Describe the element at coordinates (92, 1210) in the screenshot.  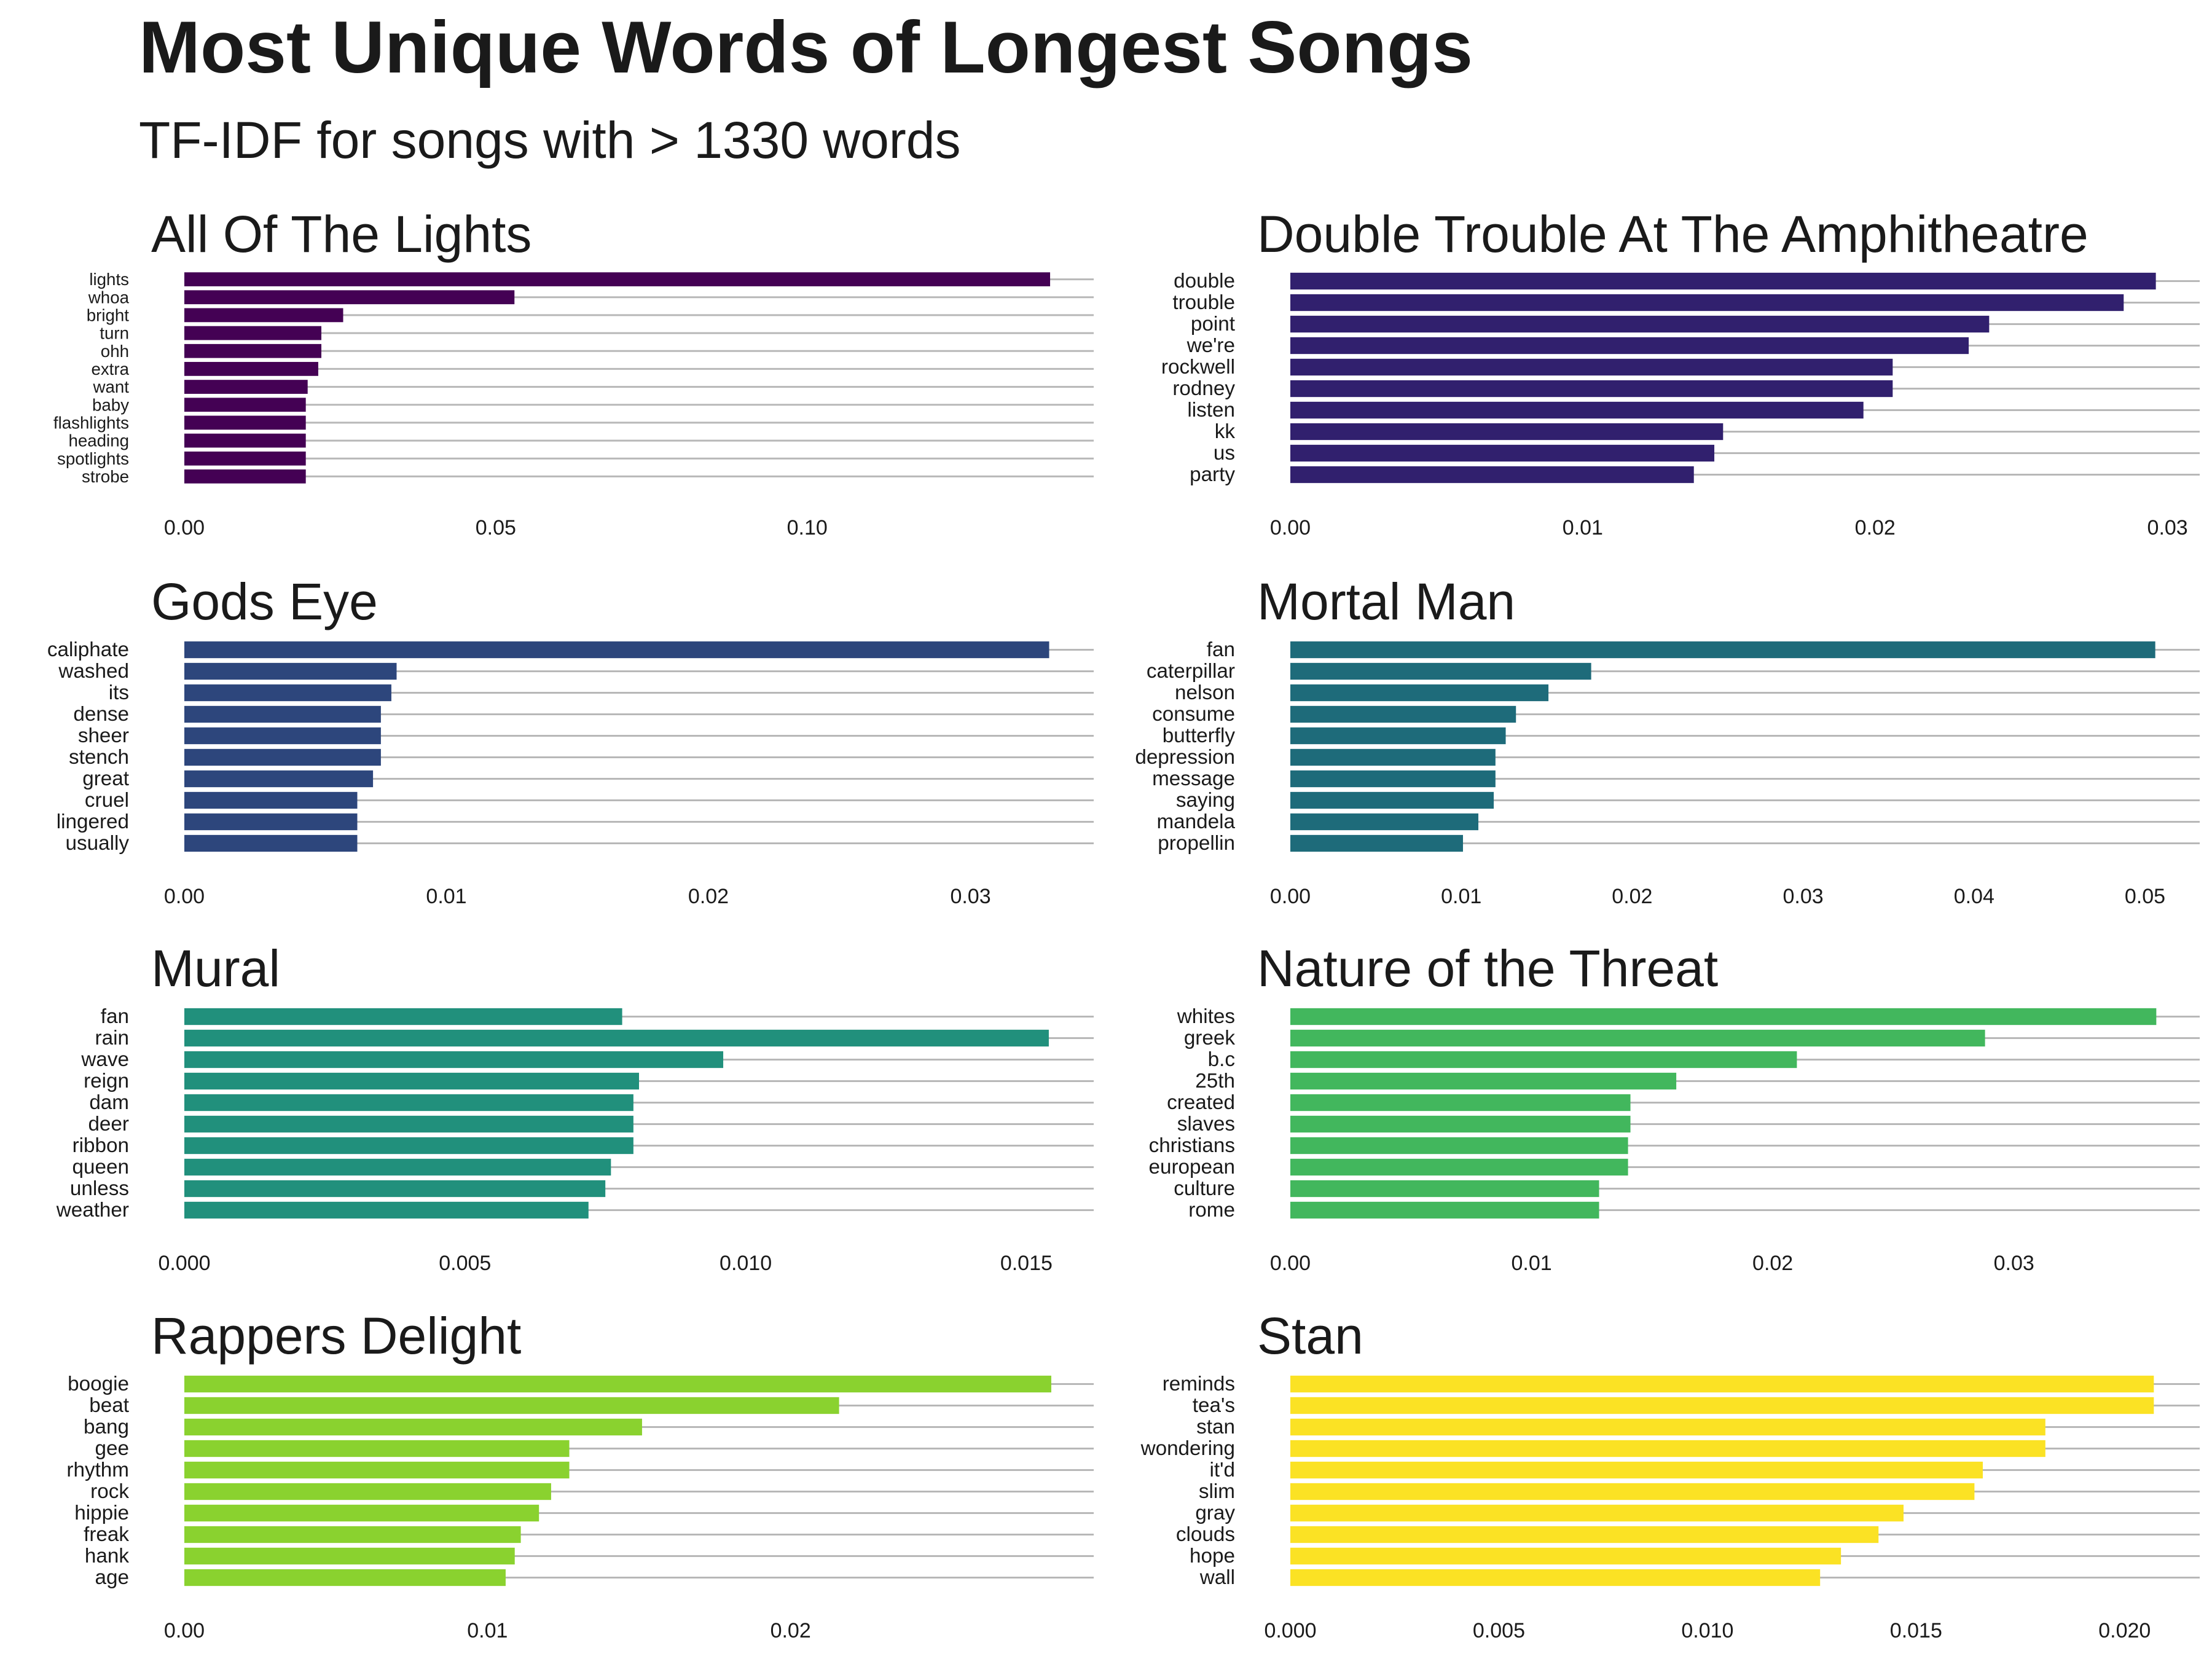
I see `category-label: weather` at that location.